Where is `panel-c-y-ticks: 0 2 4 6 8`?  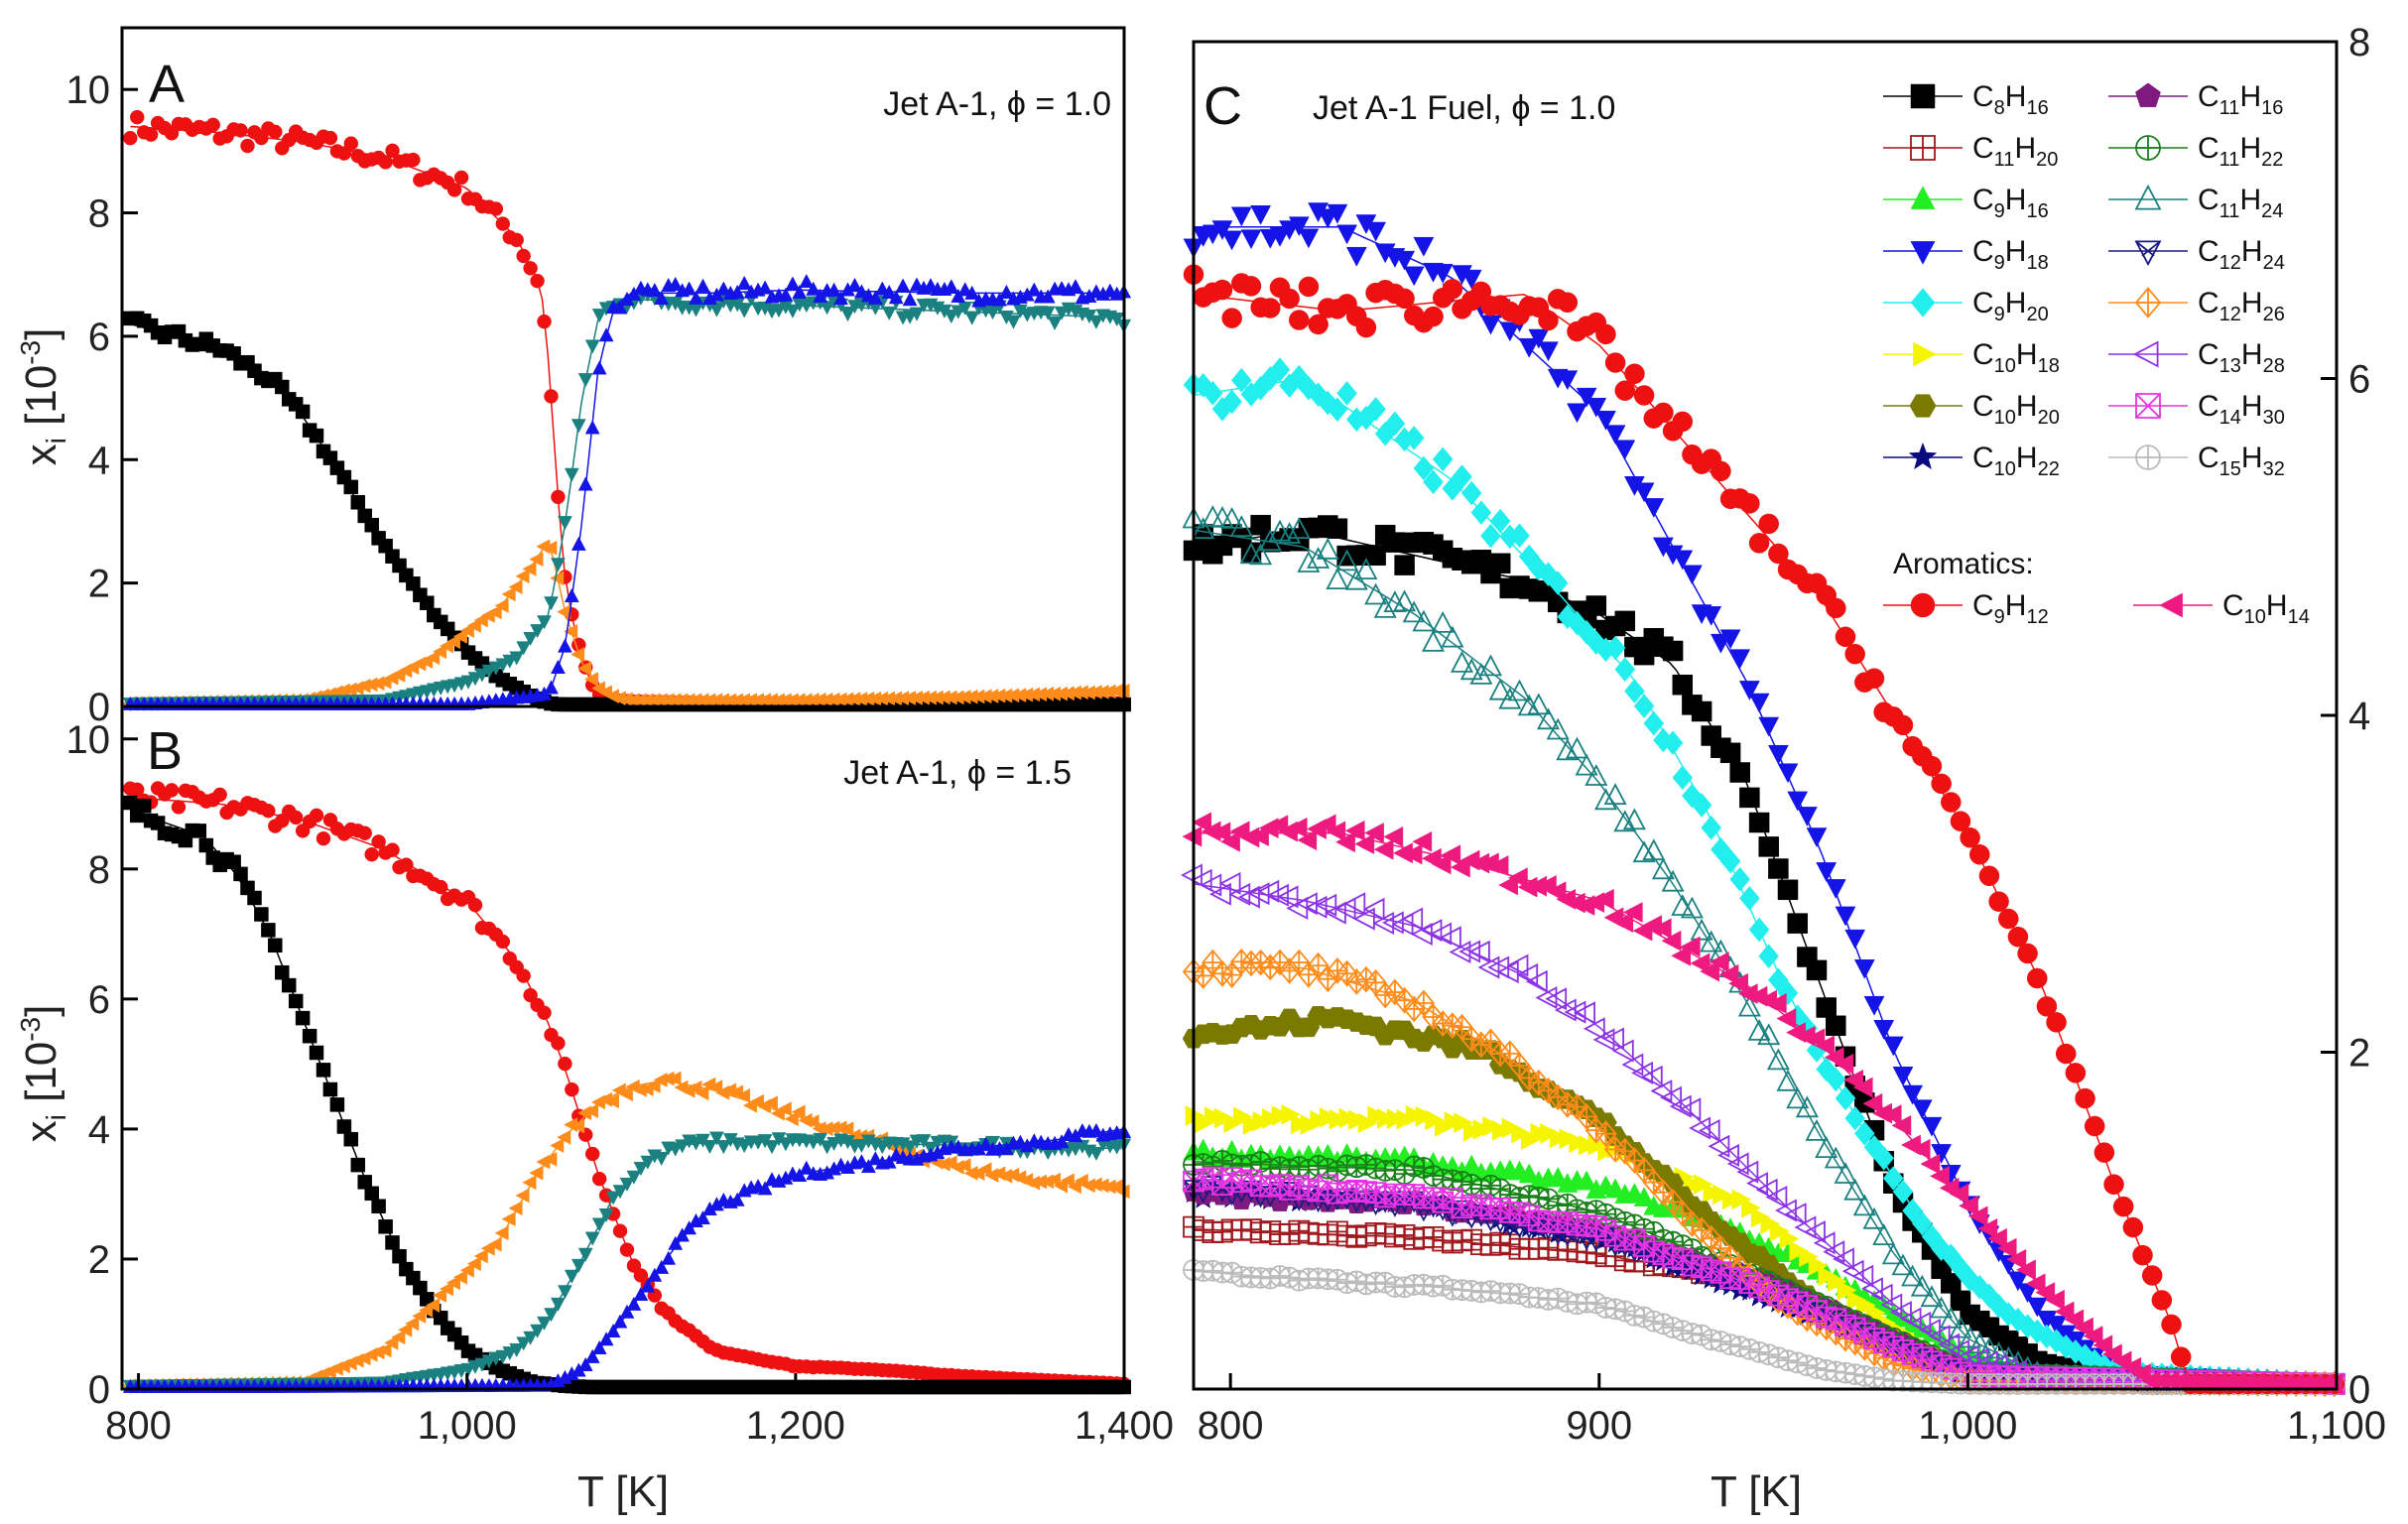 panel-c-y-ticks: 0 2 4 6 8 is located at coordinates (2345, 716).